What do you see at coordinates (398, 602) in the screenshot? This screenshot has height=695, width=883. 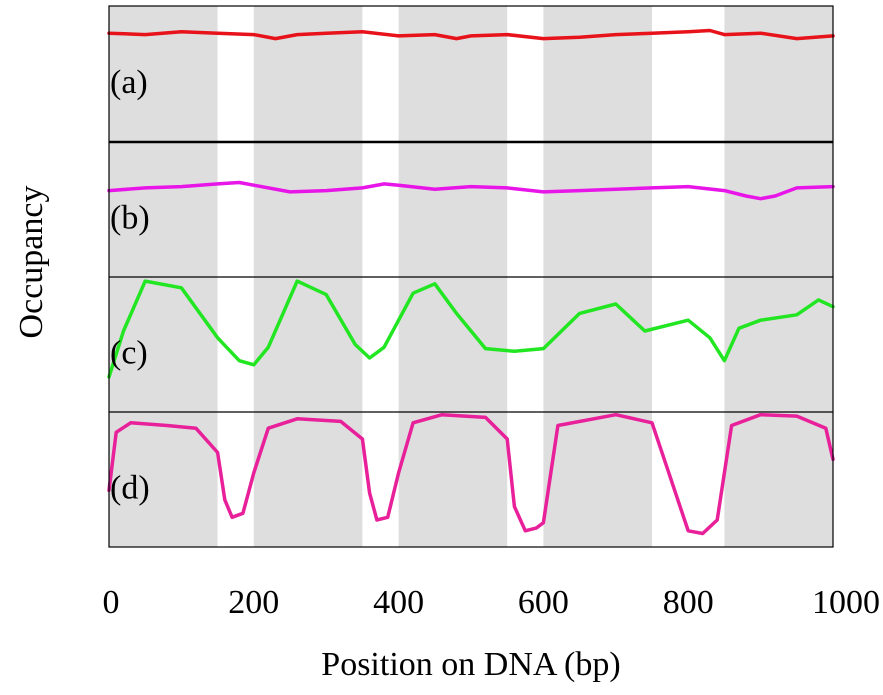 I see `x-tick-label-2: 400` at bounding box center [398, 602].